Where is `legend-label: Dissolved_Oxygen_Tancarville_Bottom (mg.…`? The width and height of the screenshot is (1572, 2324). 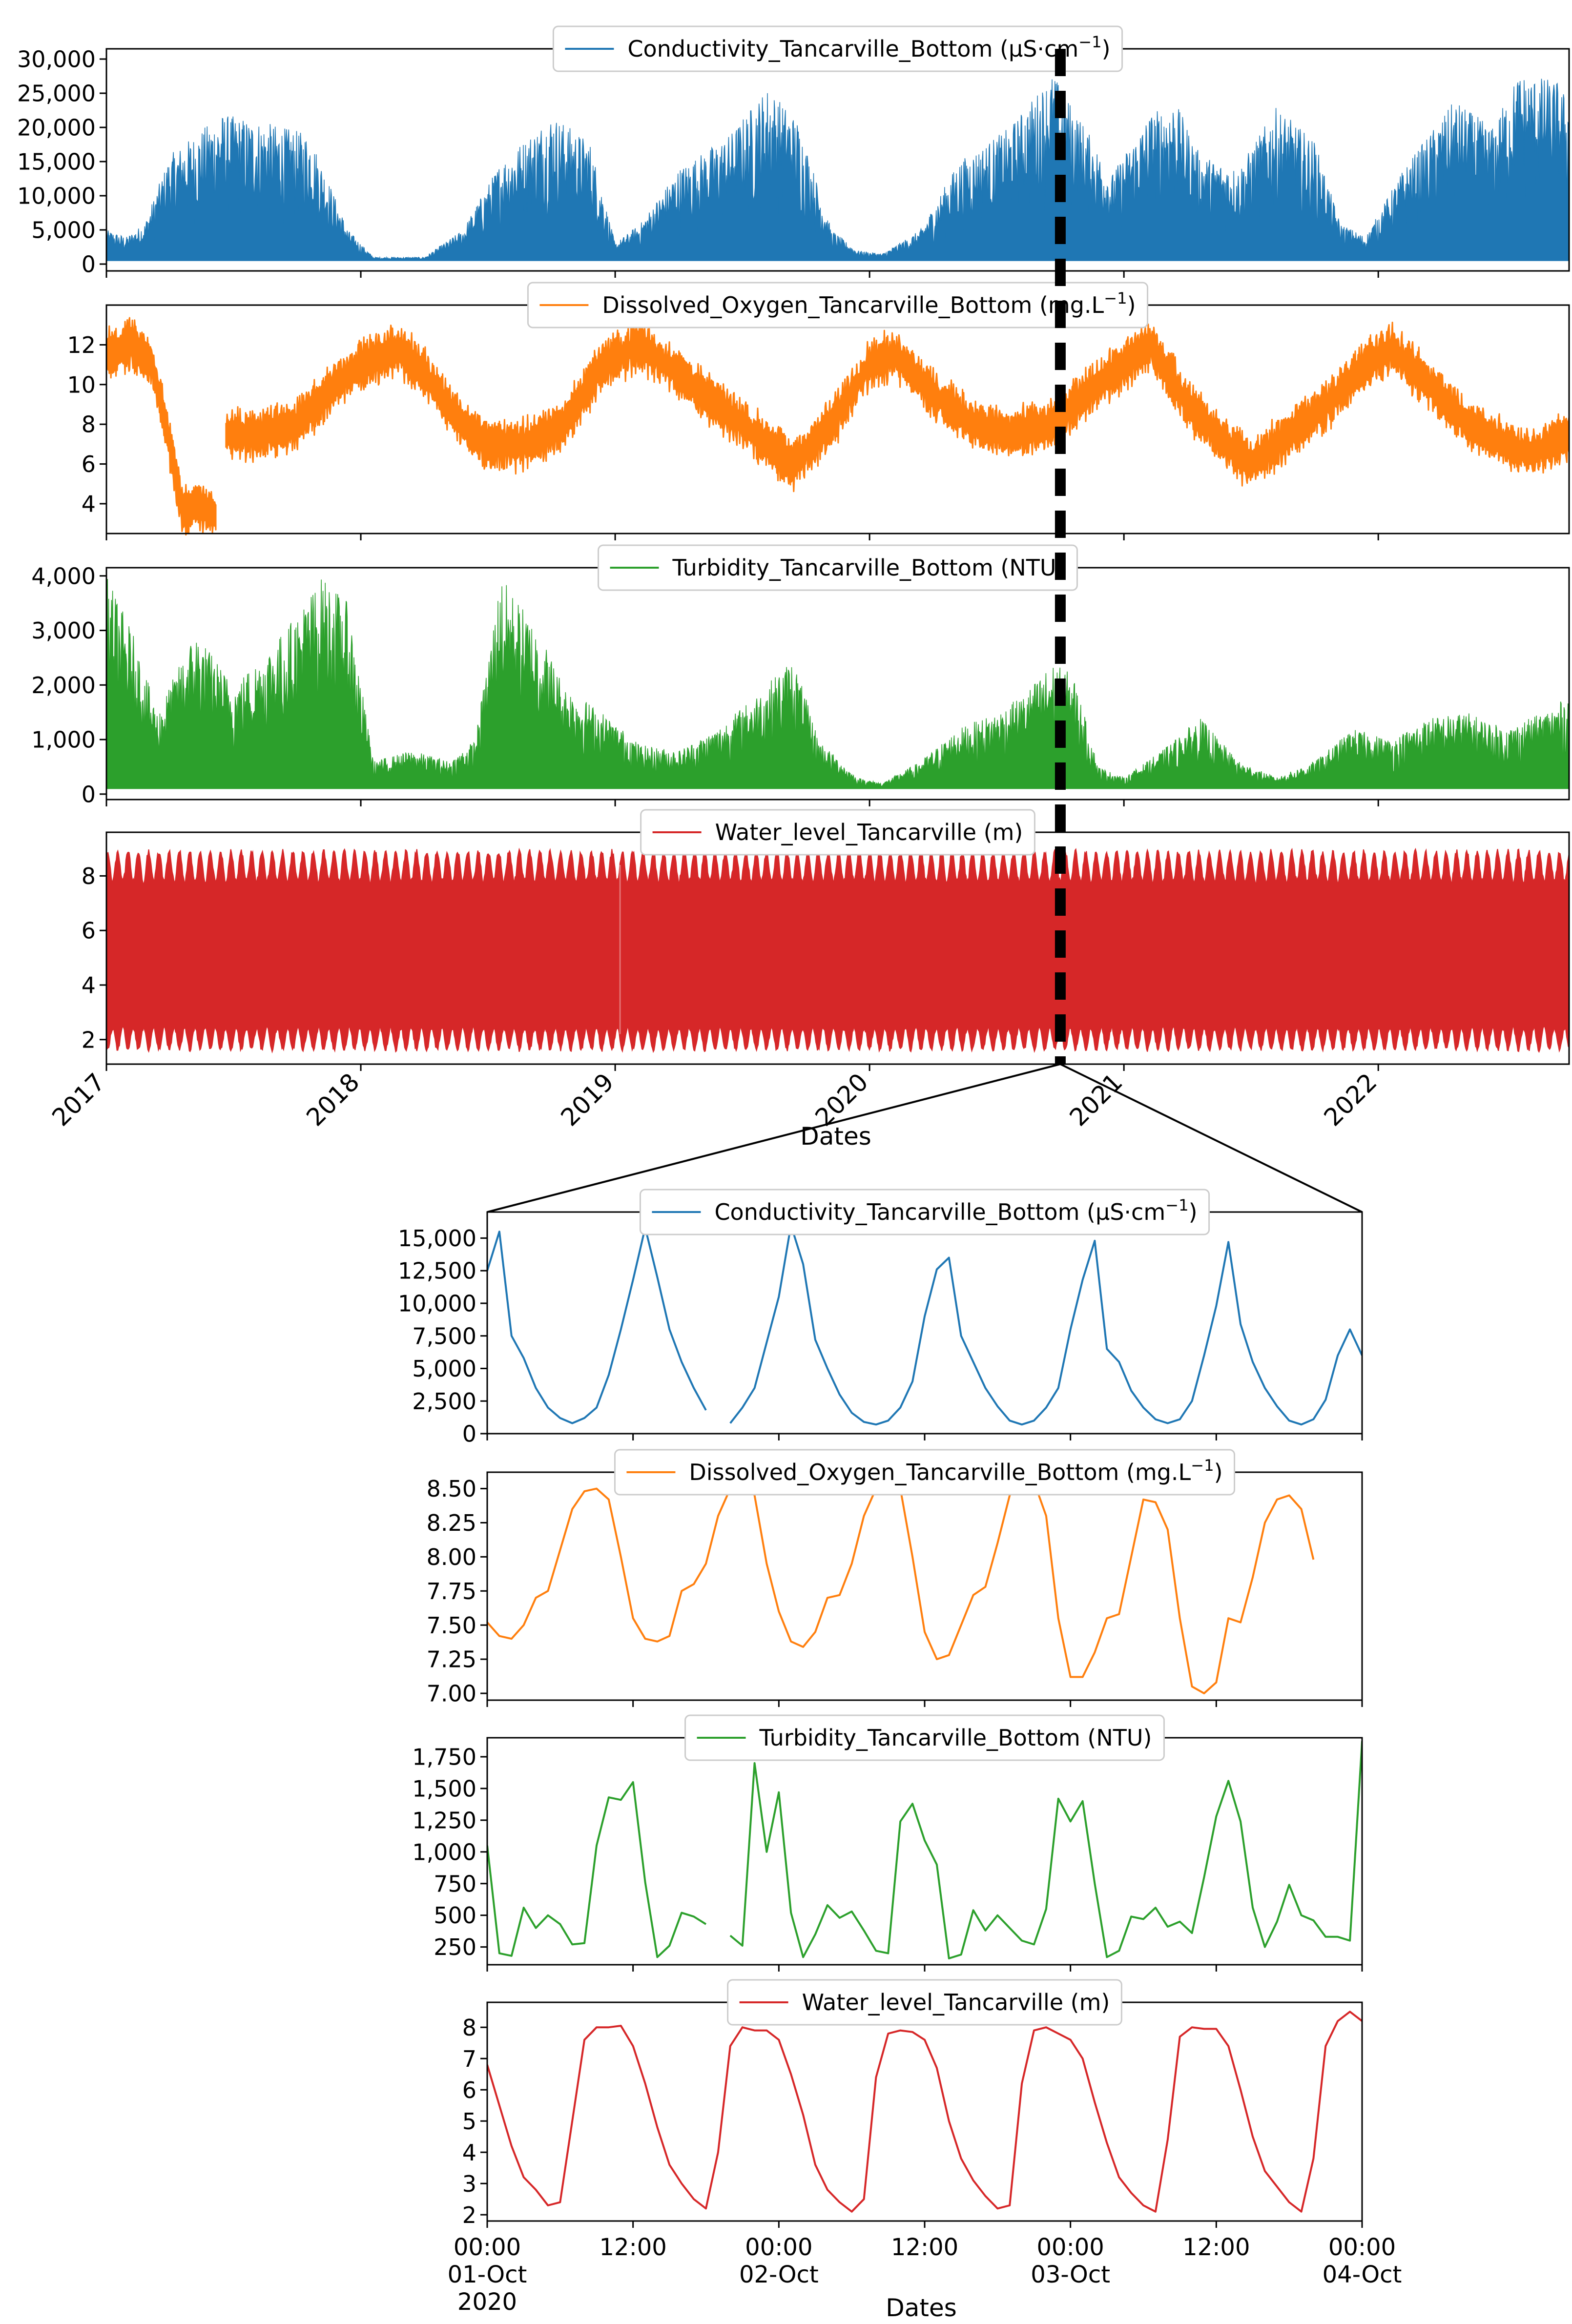
legend-label: Dissolved_Oxygen_Tancarville_Bottom (mg.… is located at coordinates (955, 1470).